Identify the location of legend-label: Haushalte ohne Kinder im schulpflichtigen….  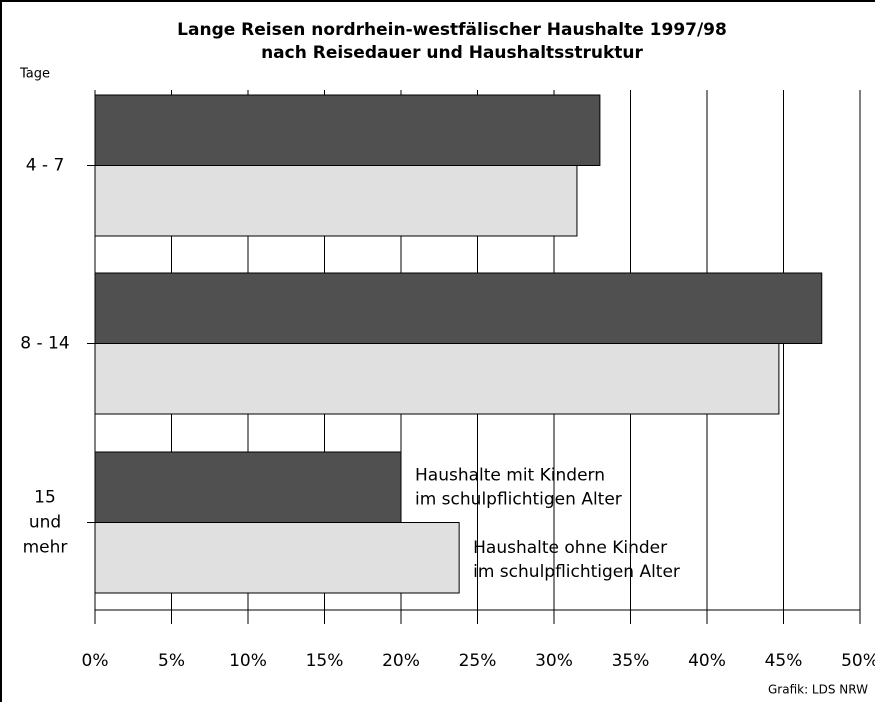
(576, 560).